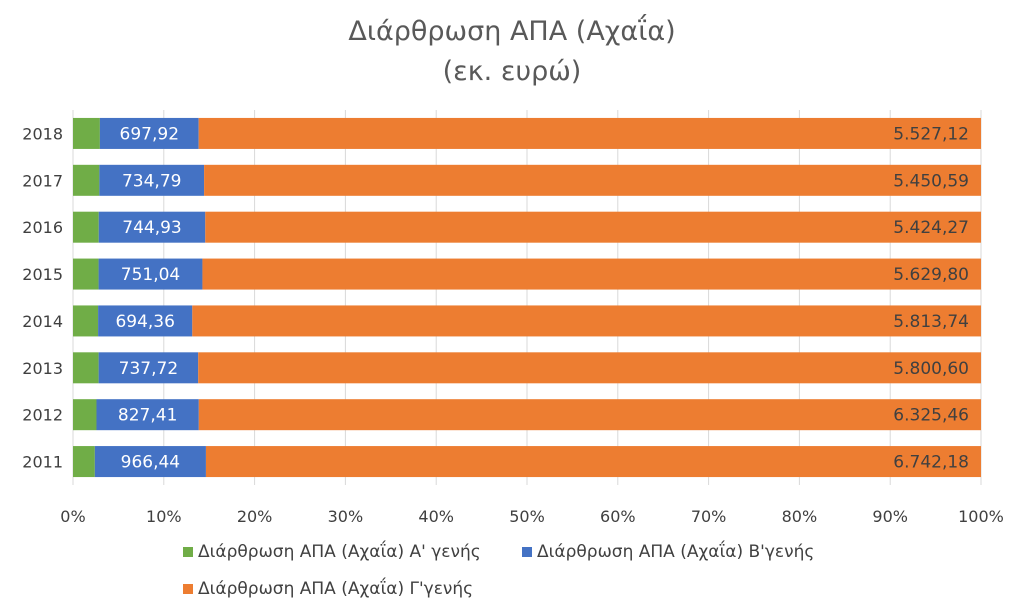 The width and height of the screenshot is (1024, 612). What do you see at coordinates (931, 181) in the screenshot?
I see `data-label: 5.450,59` at bounding box center [931, 181].